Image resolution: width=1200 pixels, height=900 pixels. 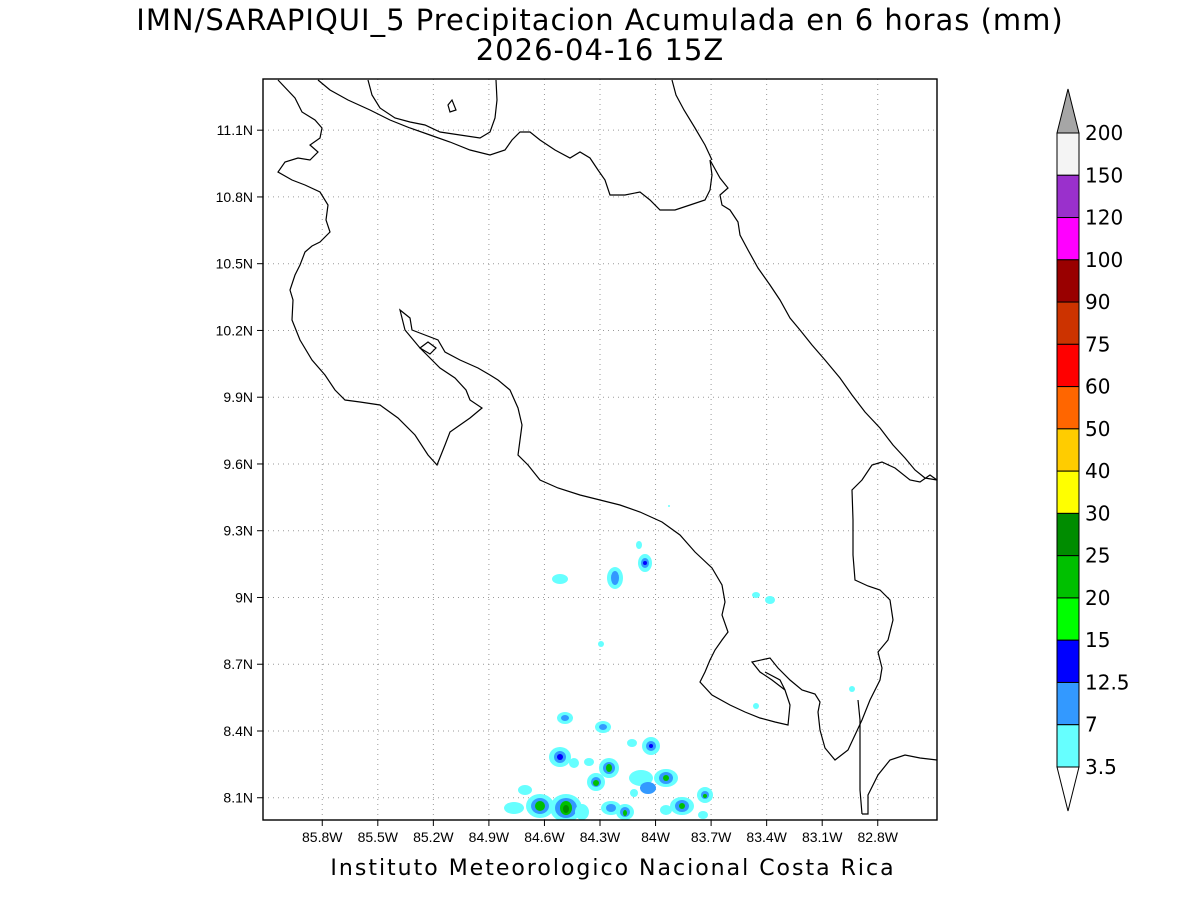 What do you see at coordinates (679, 662) in the screenshot?
I see `precipitation-field` at bounding box center [679, 662].